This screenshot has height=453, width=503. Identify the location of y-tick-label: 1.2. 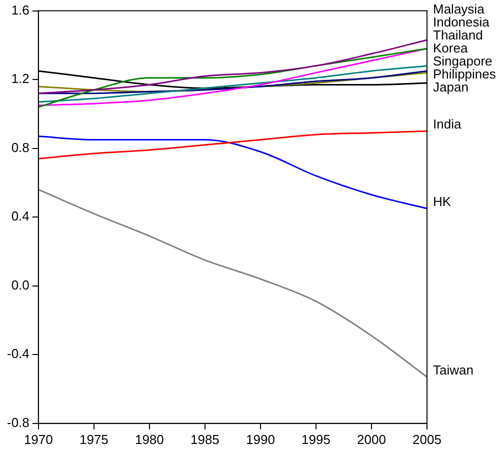
(20, 78).